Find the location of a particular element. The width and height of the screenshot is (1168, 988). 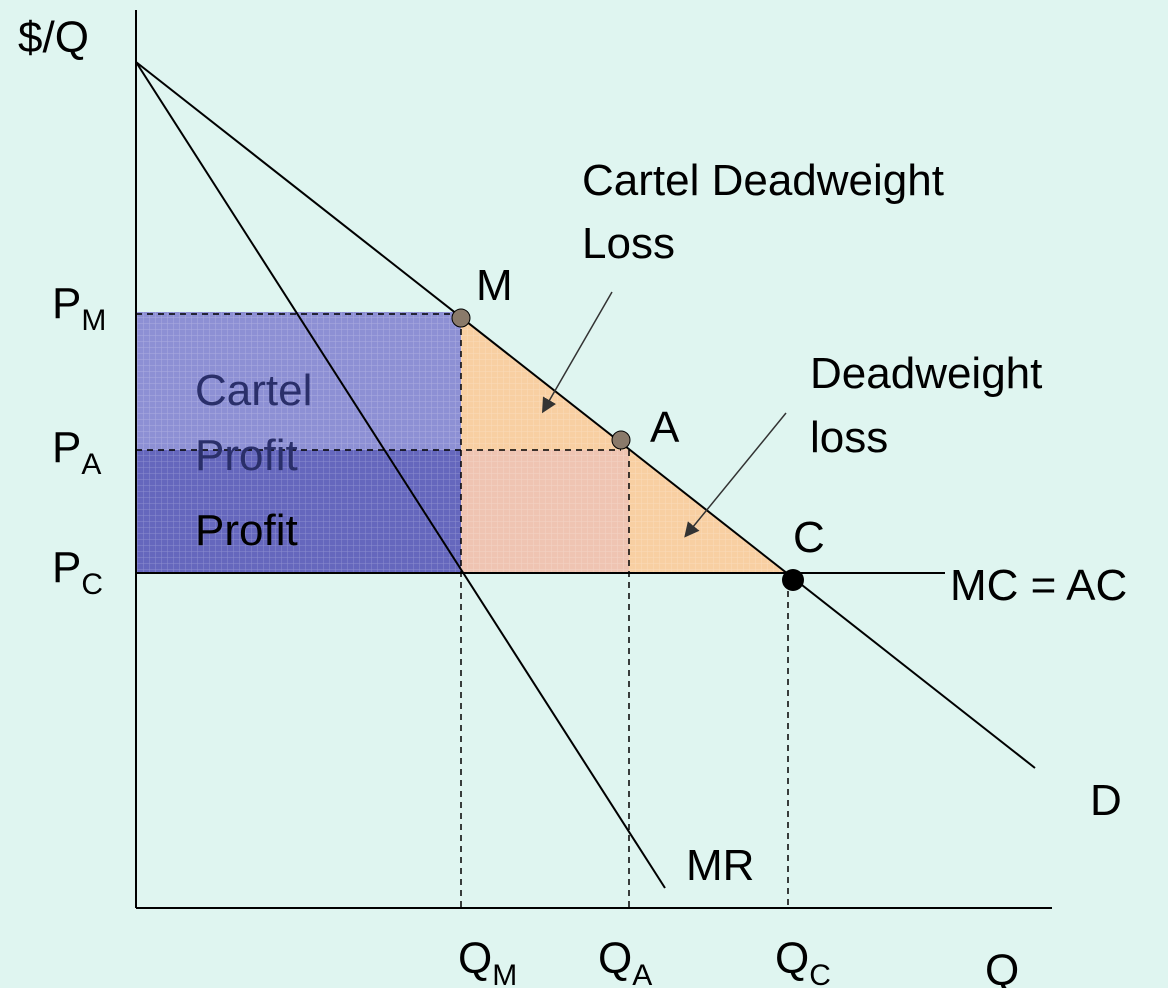

point-a is located at coordinates (621, 440).